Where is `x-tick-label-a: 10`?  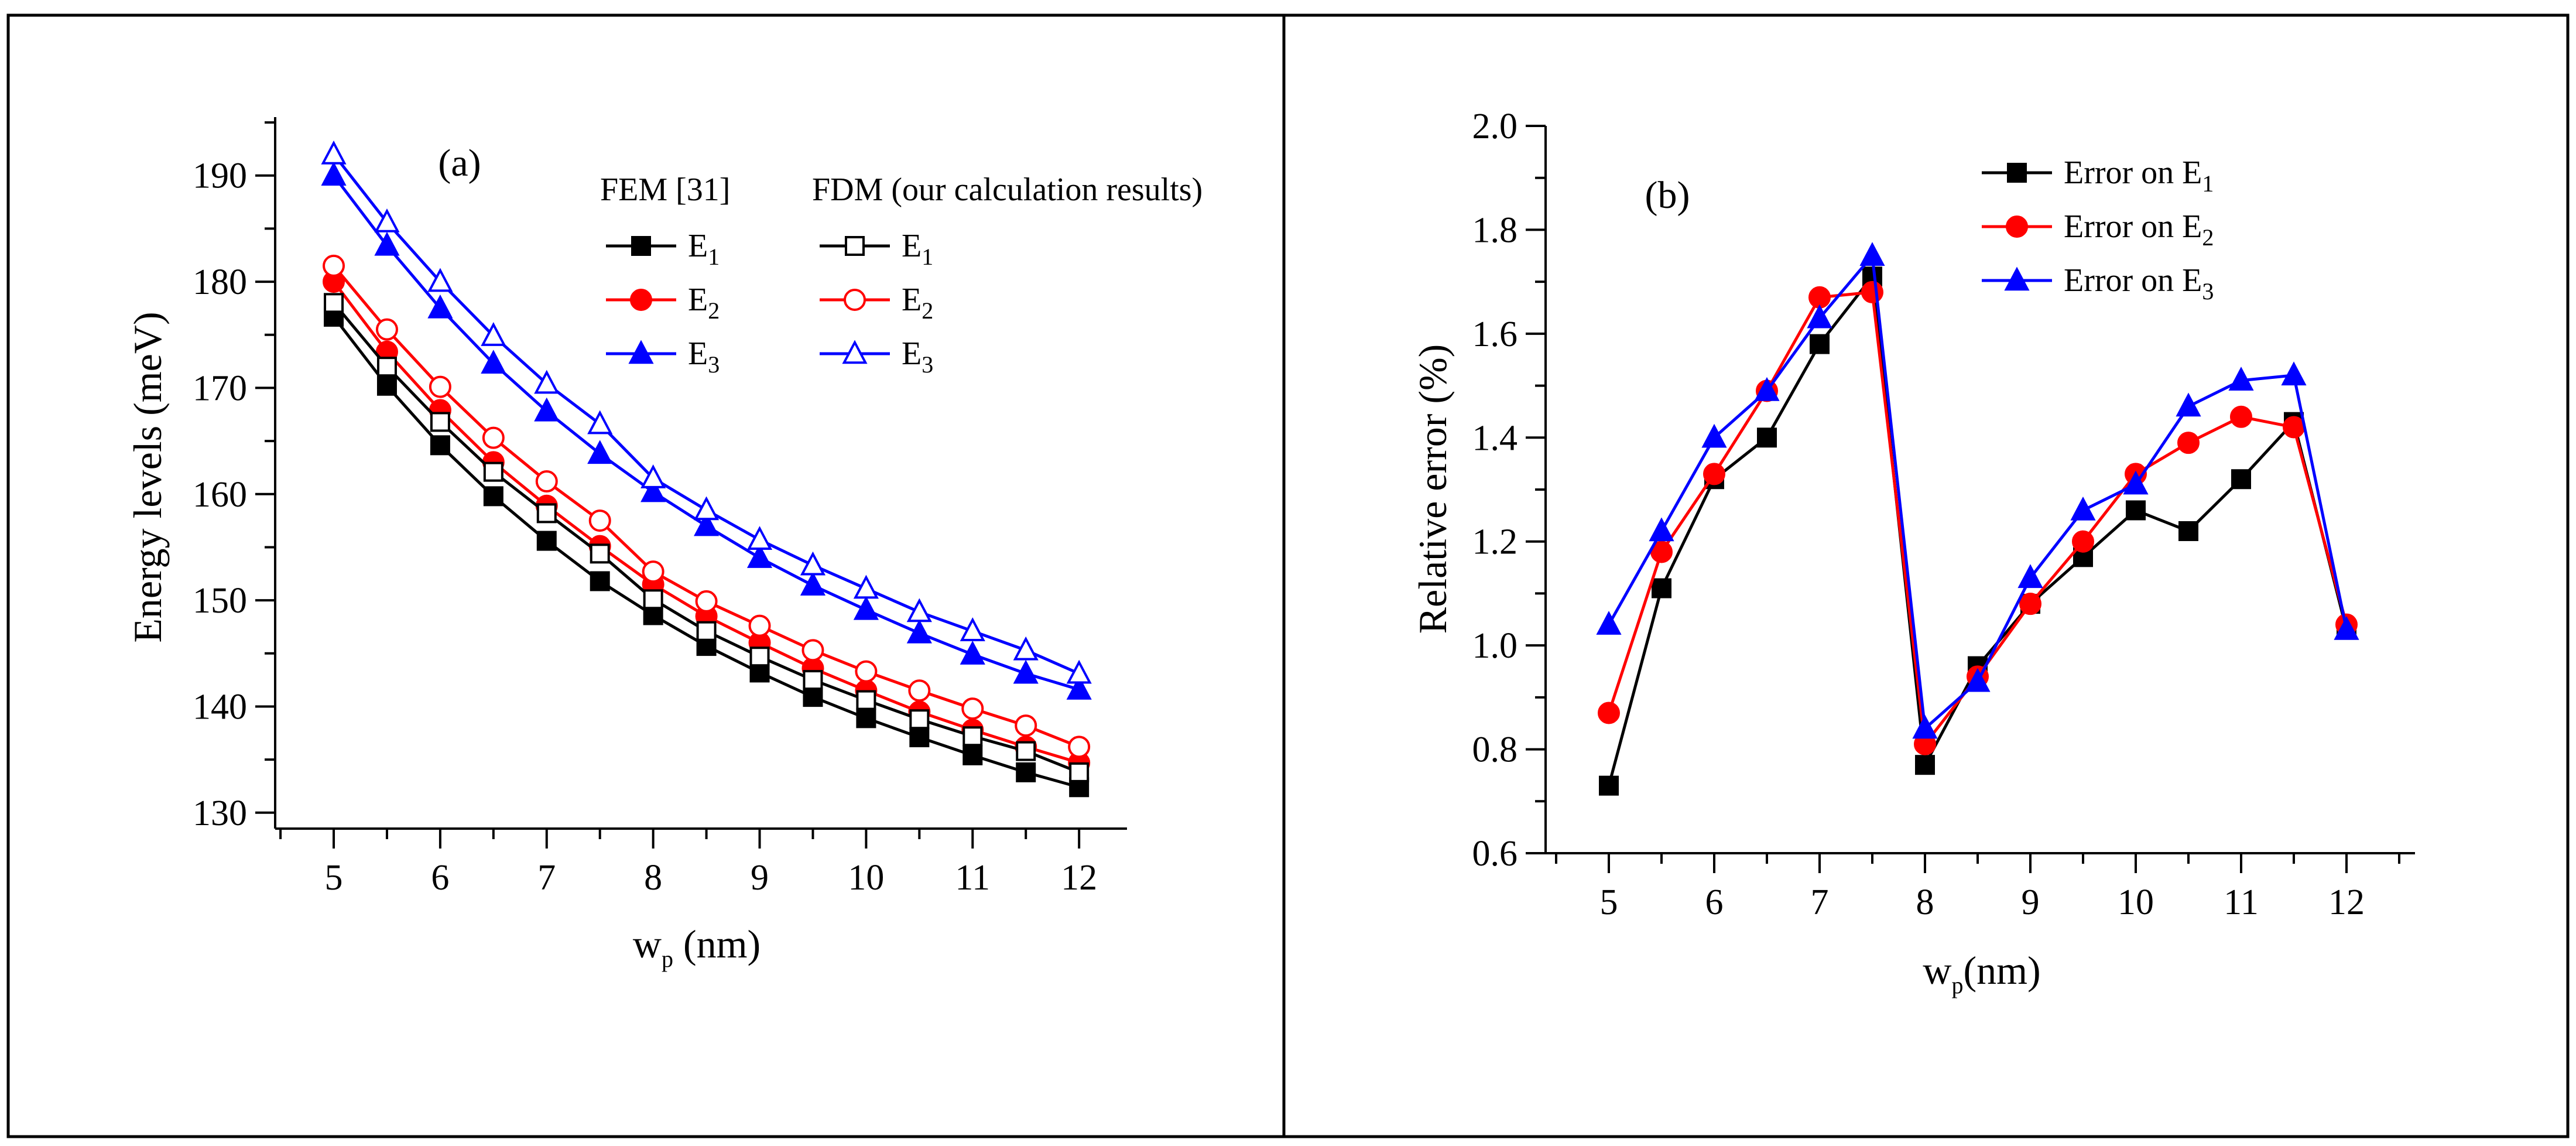
x-tick-label-a: 10 is located at coordinates (866, 878).